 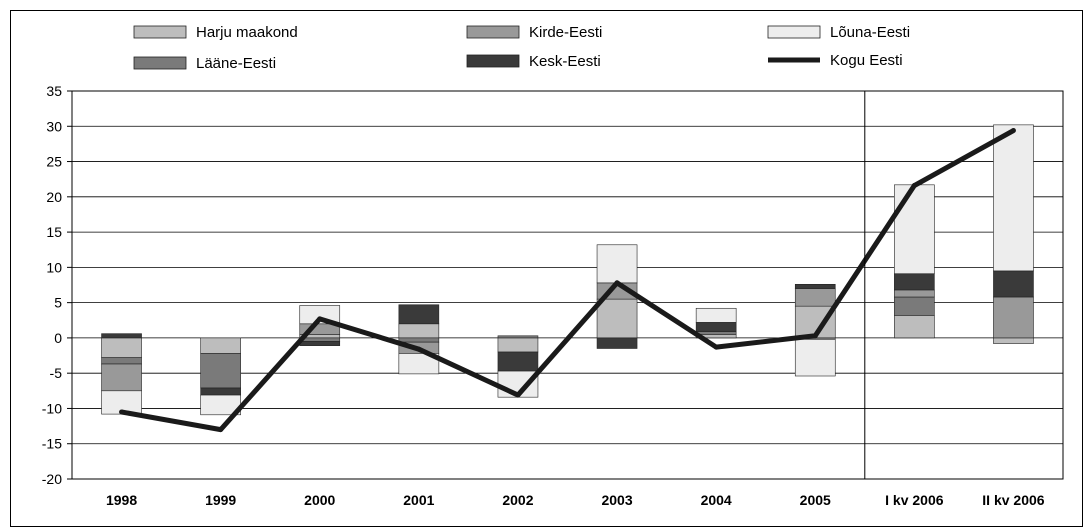 I want to click on y-tick-label: -5, so click(x=56, y=373).